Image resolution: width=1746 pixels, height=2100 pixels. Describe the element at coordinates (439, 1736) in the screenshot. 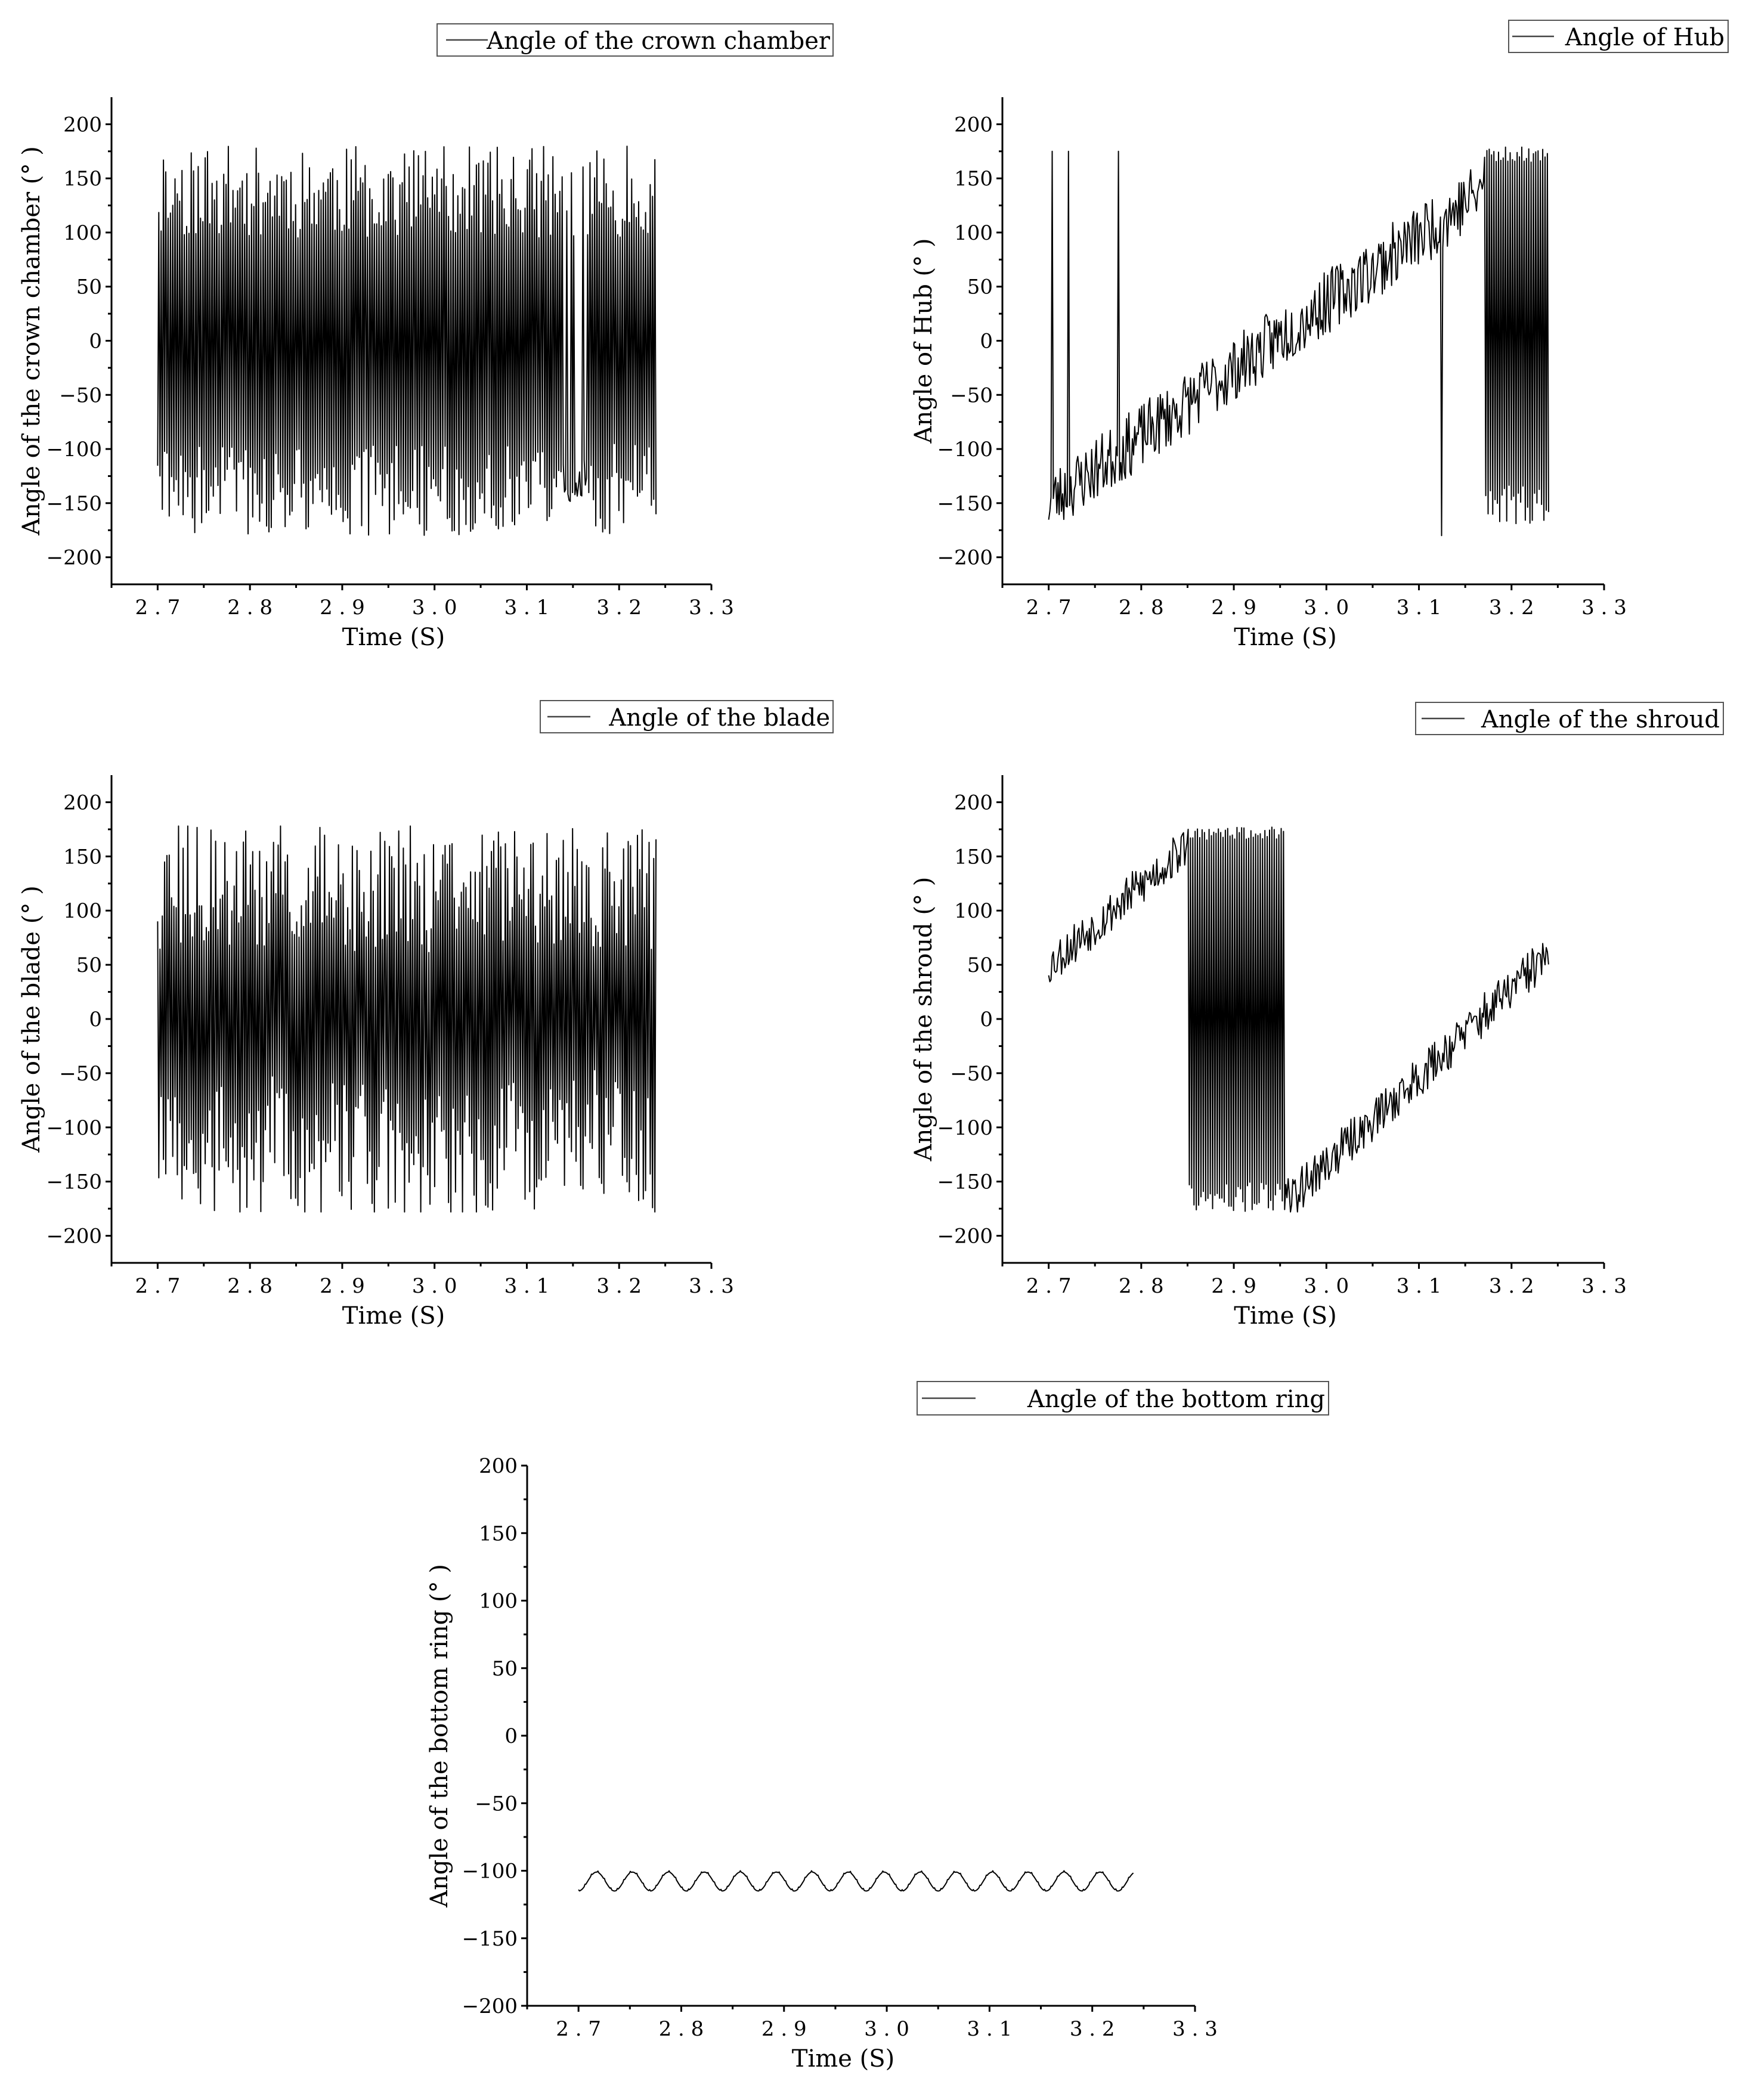

I see `y-axis-title: Angle of the bottom ring (° )` at that location.